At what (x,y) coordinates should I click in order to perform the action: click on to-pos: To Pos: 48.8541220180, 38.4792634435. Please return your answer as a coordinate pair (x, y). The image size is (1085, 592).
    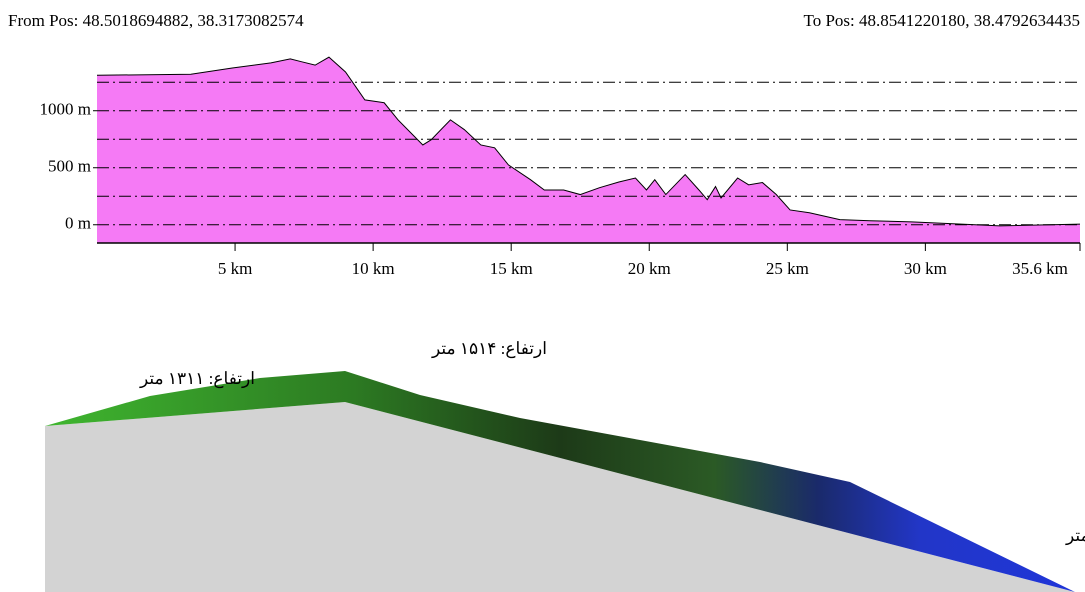
    Looking at the image, I should click on (942, 20).